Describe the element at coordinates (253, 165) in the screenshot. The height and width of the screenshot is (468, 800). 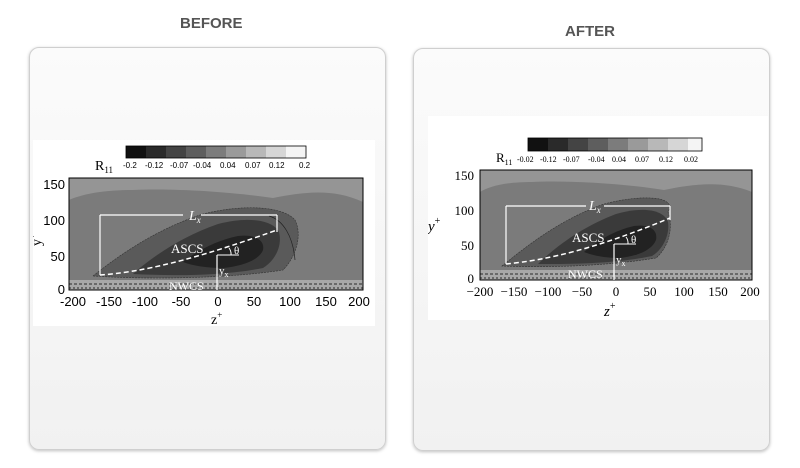
I see `before-cb-tick: 0.07` at that location.